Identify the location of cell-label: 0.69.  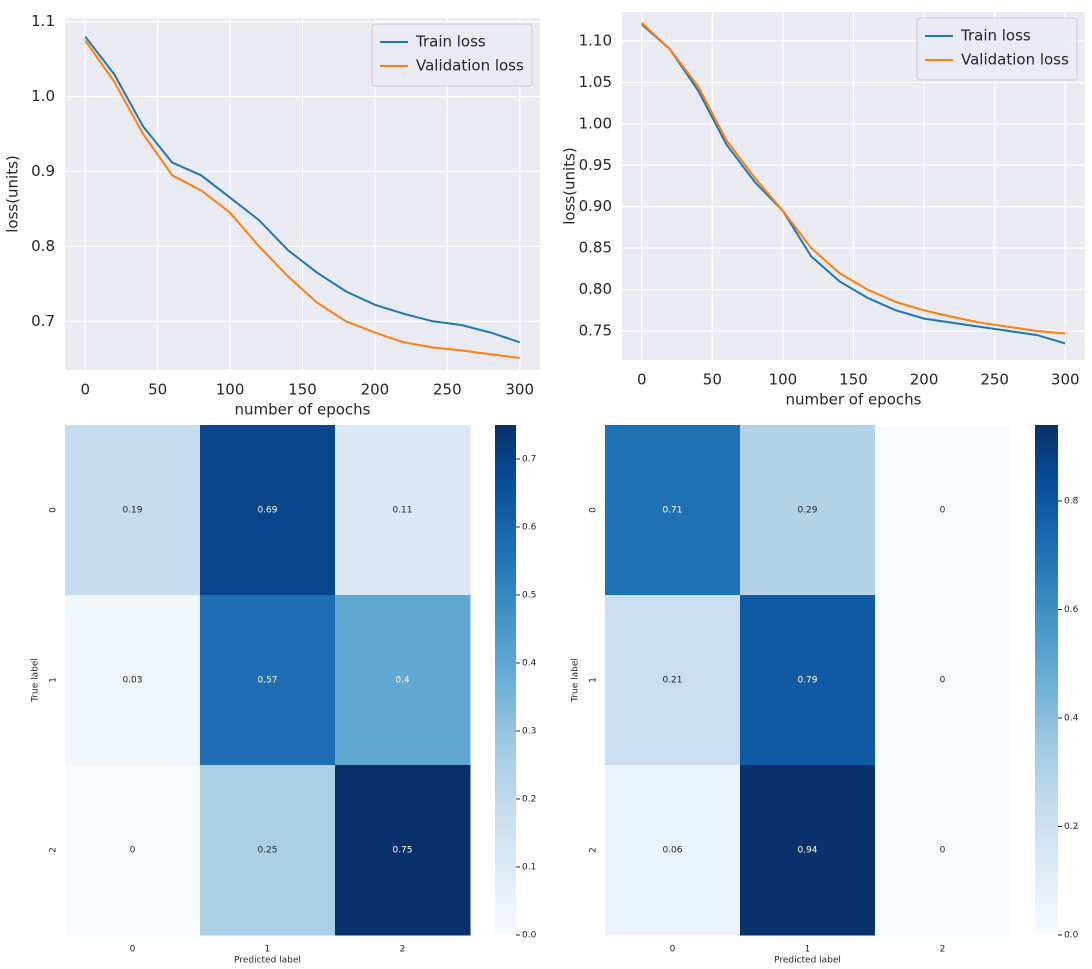
(267, 511).